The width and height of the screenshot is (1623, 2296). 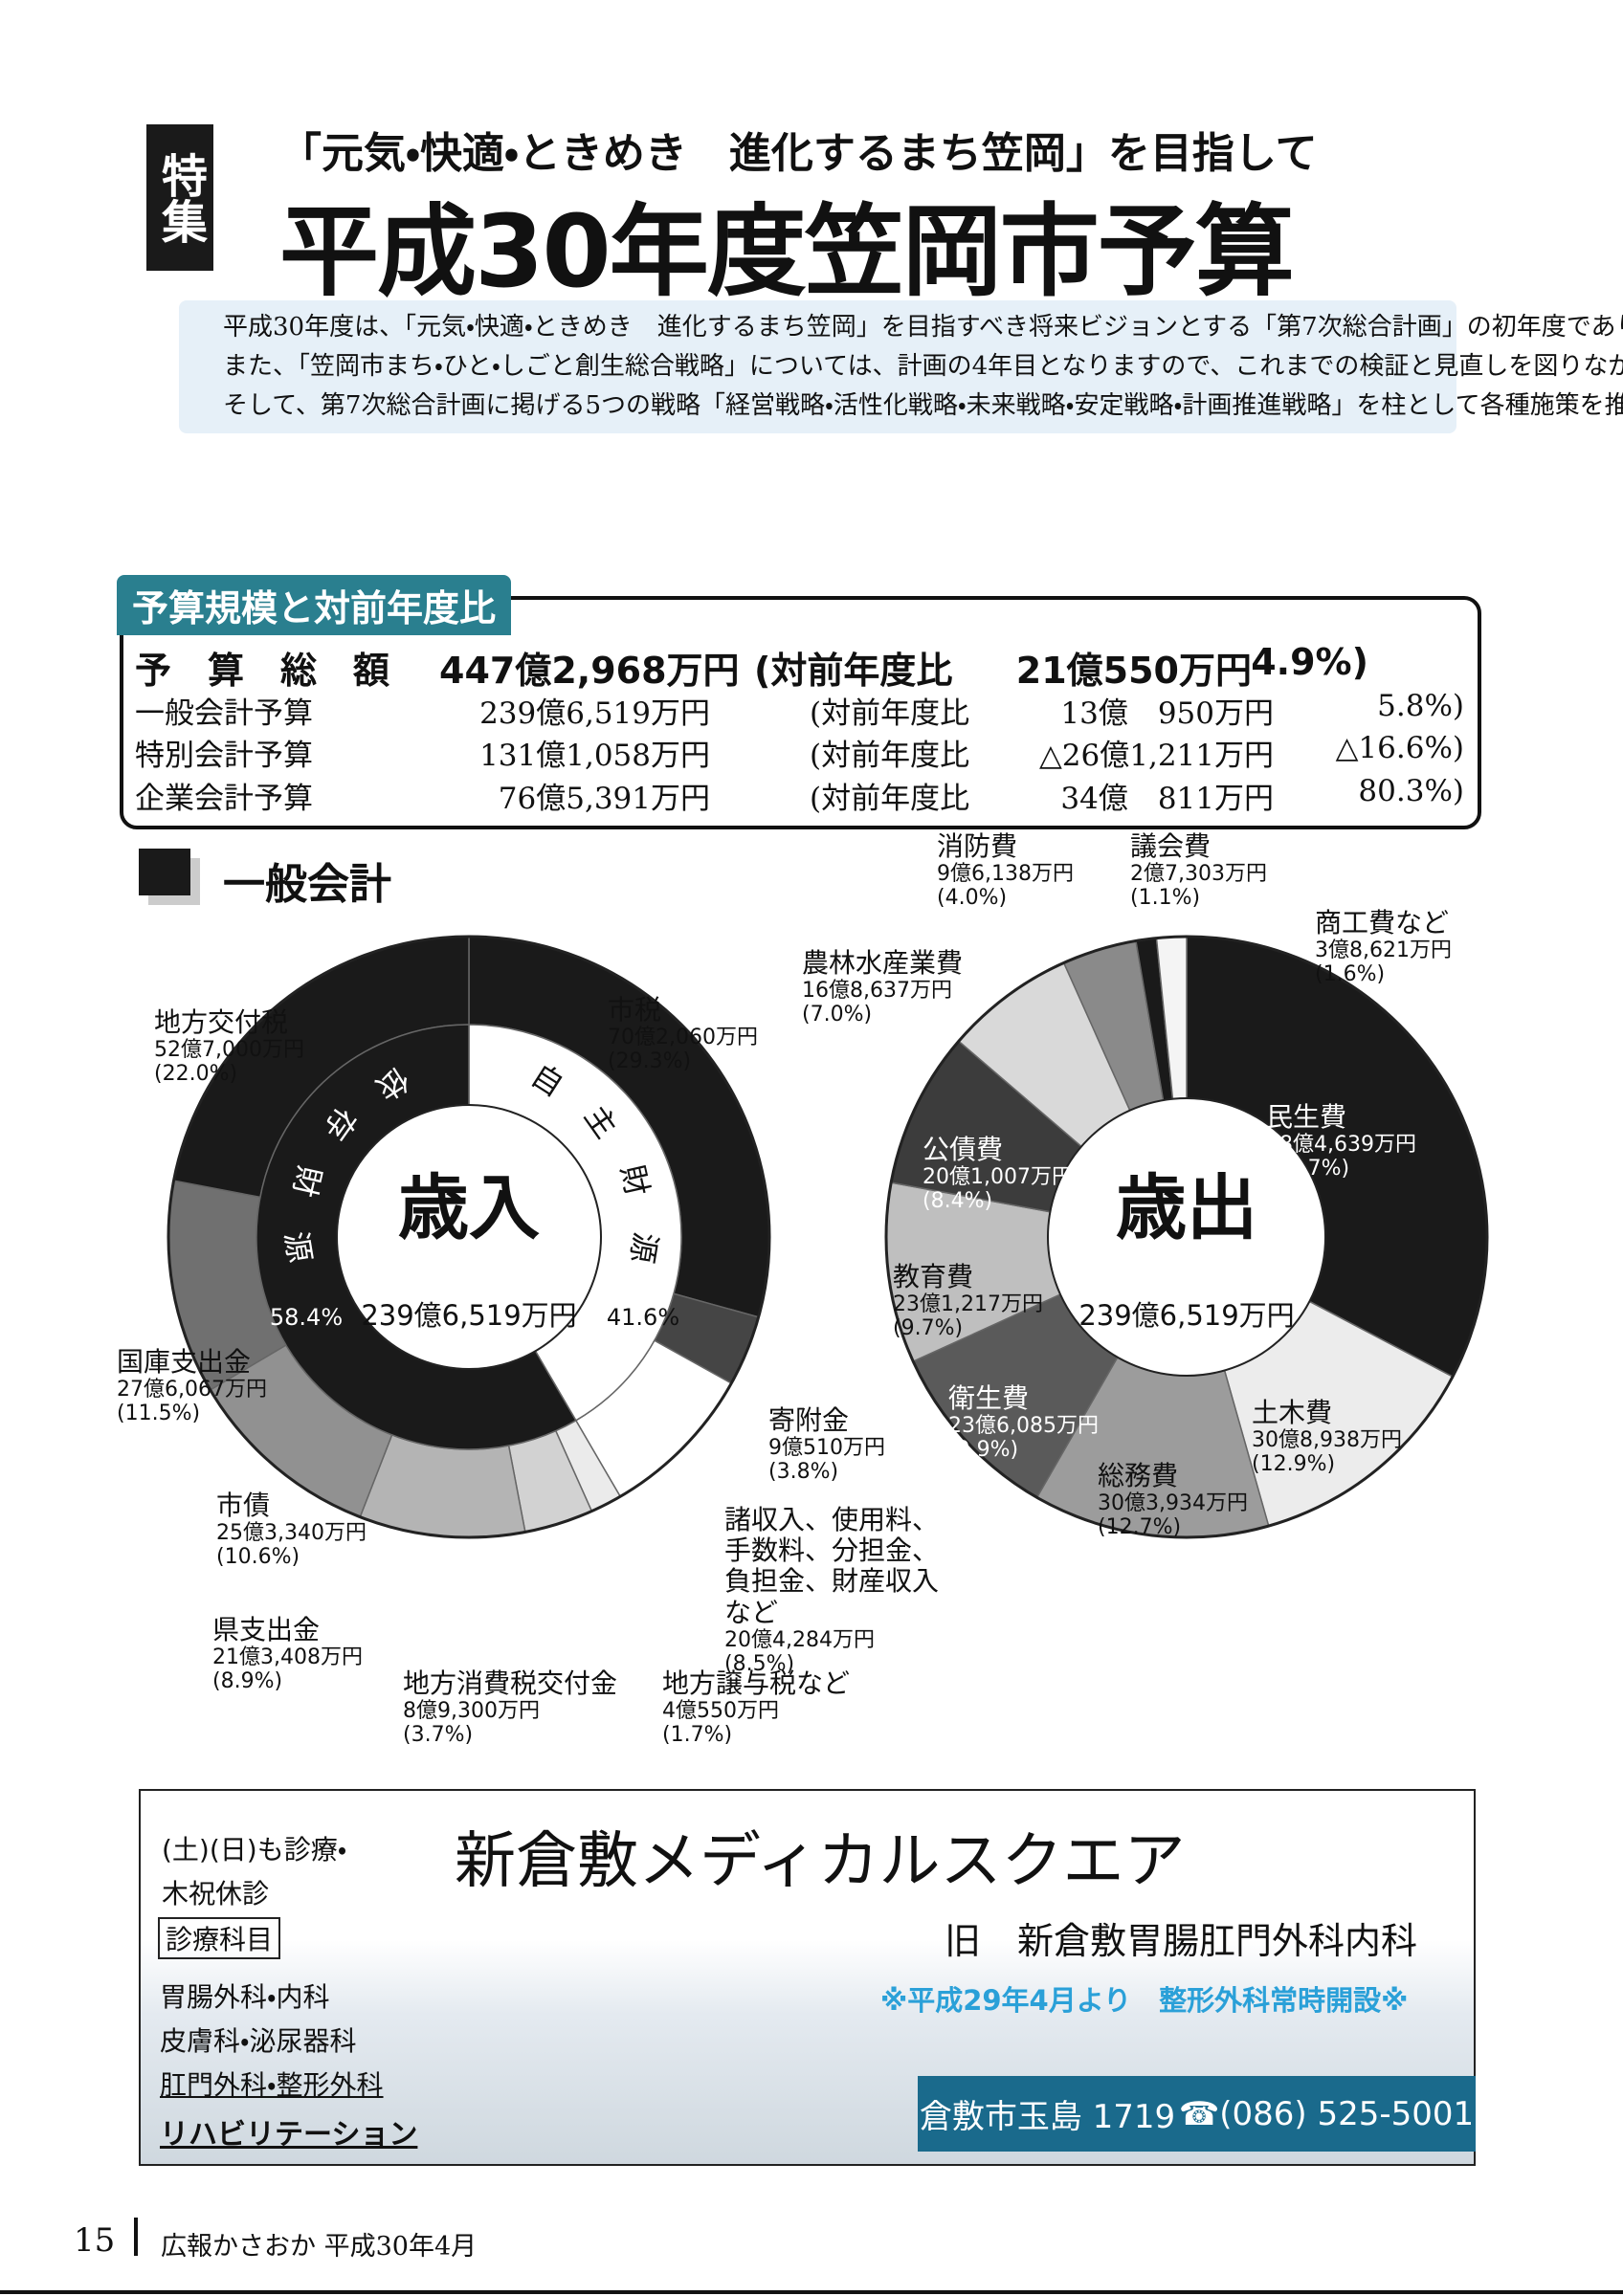 I want to click on slice-label: 議会費 2億7,303万円 (1.1%), so click(x=1198, y=871).